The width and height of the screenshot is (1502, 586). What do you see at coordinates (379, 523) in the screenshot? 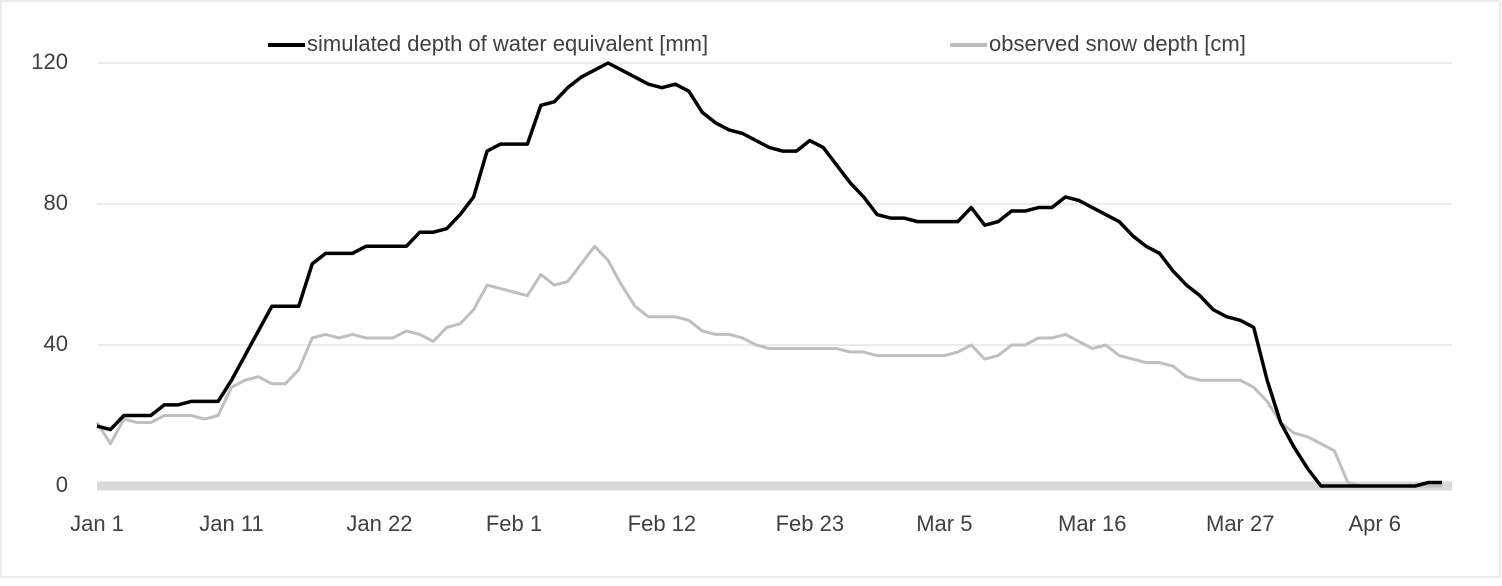
I see `x-tick-label: Jan 22` at bounding box center [379, 523].